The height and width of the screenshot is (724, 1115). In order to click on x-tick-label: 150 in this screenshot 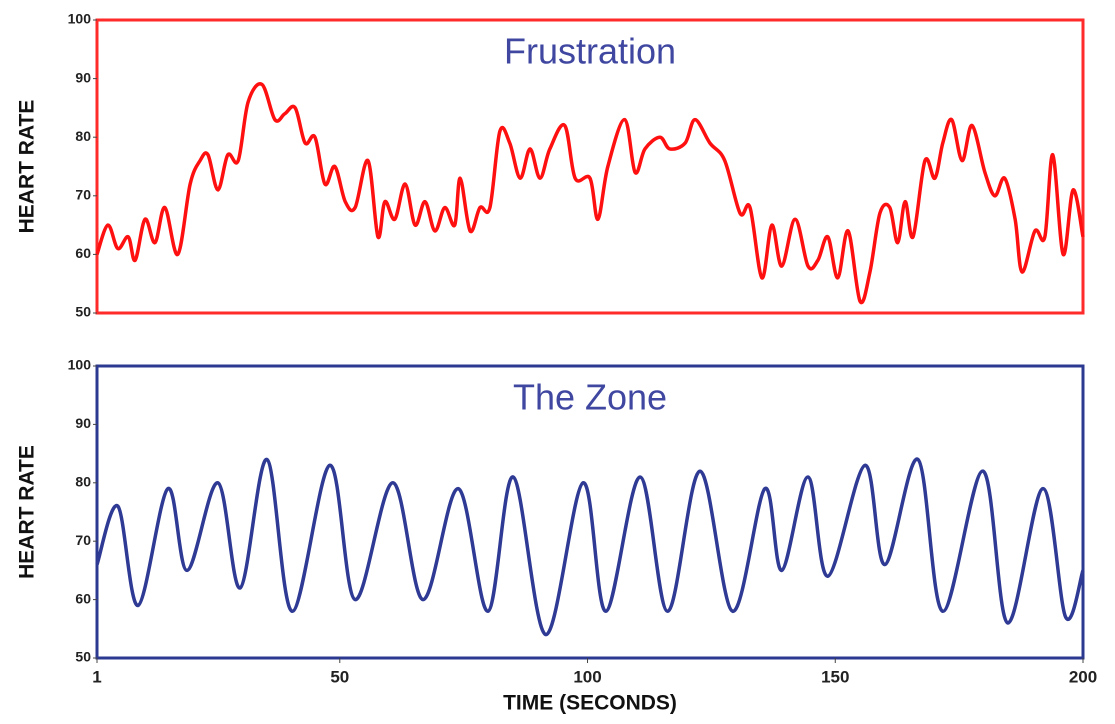, I will do `click(835, 676)`.